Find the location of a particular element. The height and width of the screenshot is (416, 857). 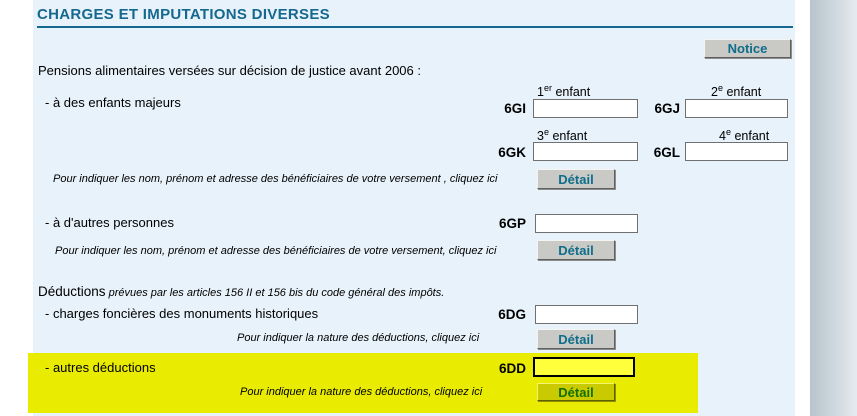

child-1-num: 1 is located at coordinates (540, 92).